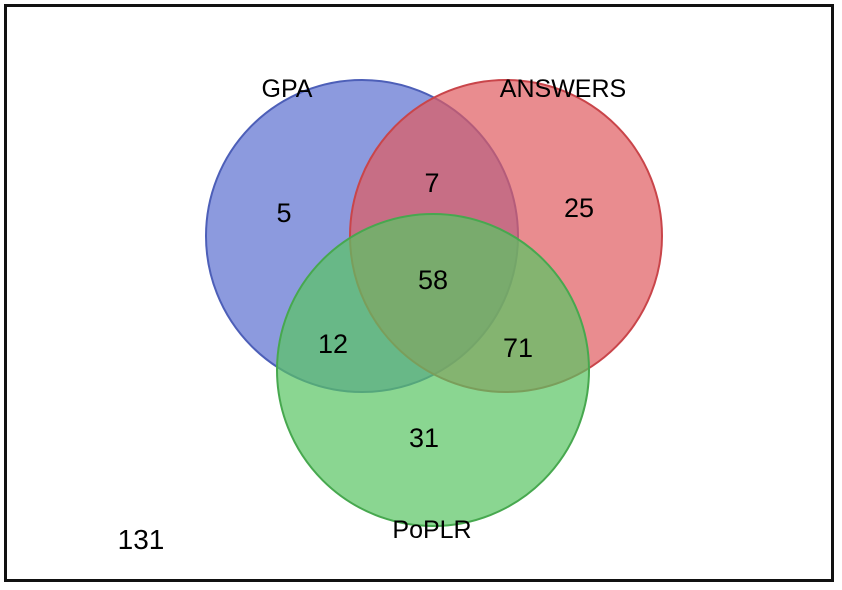 This screenshot has width=842, height=590. I want to click on count-poplr-only: 31, so click(424, 438).